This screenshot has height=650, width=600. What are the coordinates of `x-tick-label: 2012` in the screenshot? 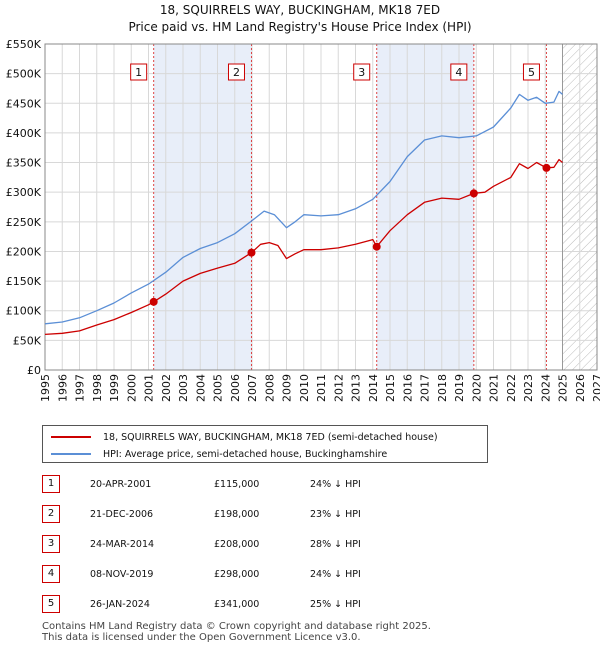 It's located at (338, 388).